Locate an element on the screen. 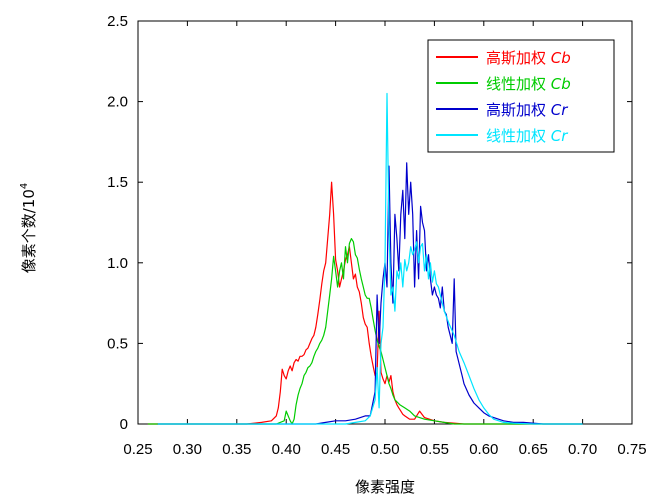  x-tick-label: 0.40 is located at coordinates (286, 449).